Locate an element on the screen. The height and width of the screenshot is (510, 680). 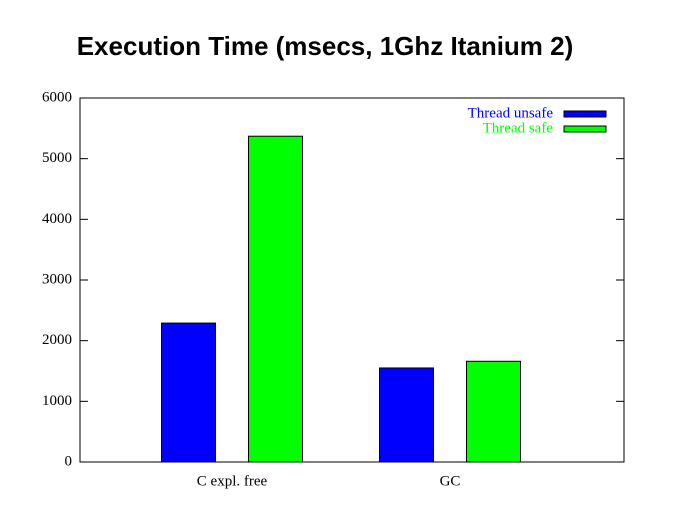
y-tick-label: 6000 is located at coordinates (57, 97).